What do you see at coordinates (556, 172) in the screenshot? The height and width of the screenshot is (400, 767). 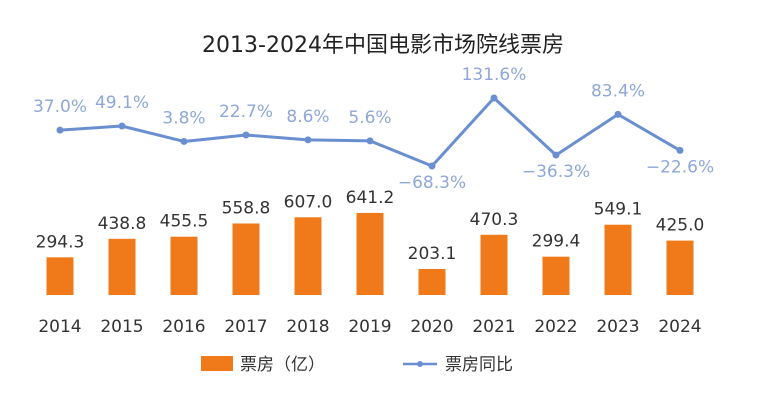 I see `line-label-2022: −36.3%` at bounding box center [556, 172].